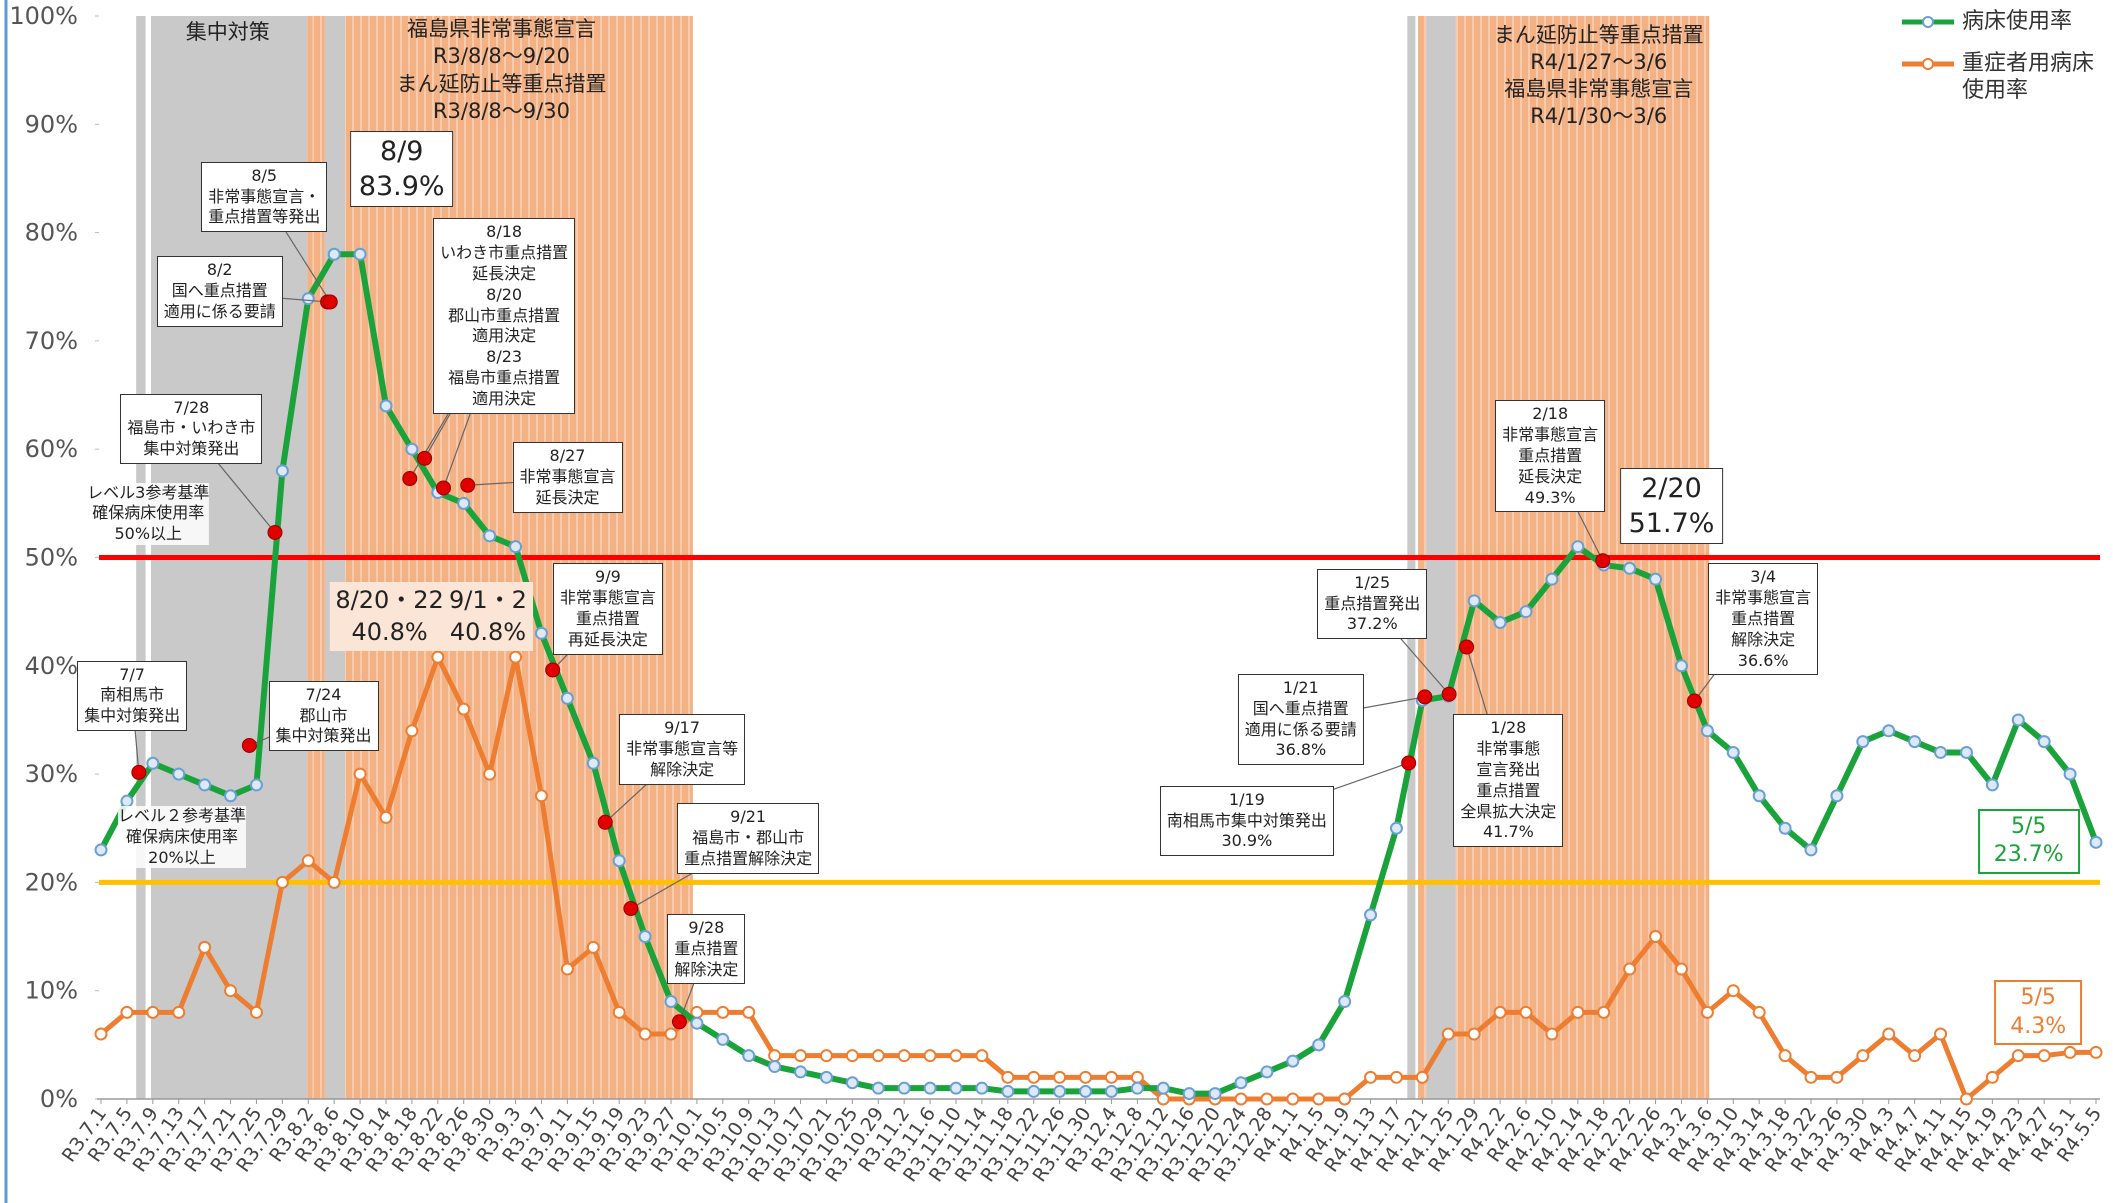 Image resolution: width=2113 pixels, height=1203 pixels. I want to click on annotation-line: 非常事態宣言・, so click(264, 196).